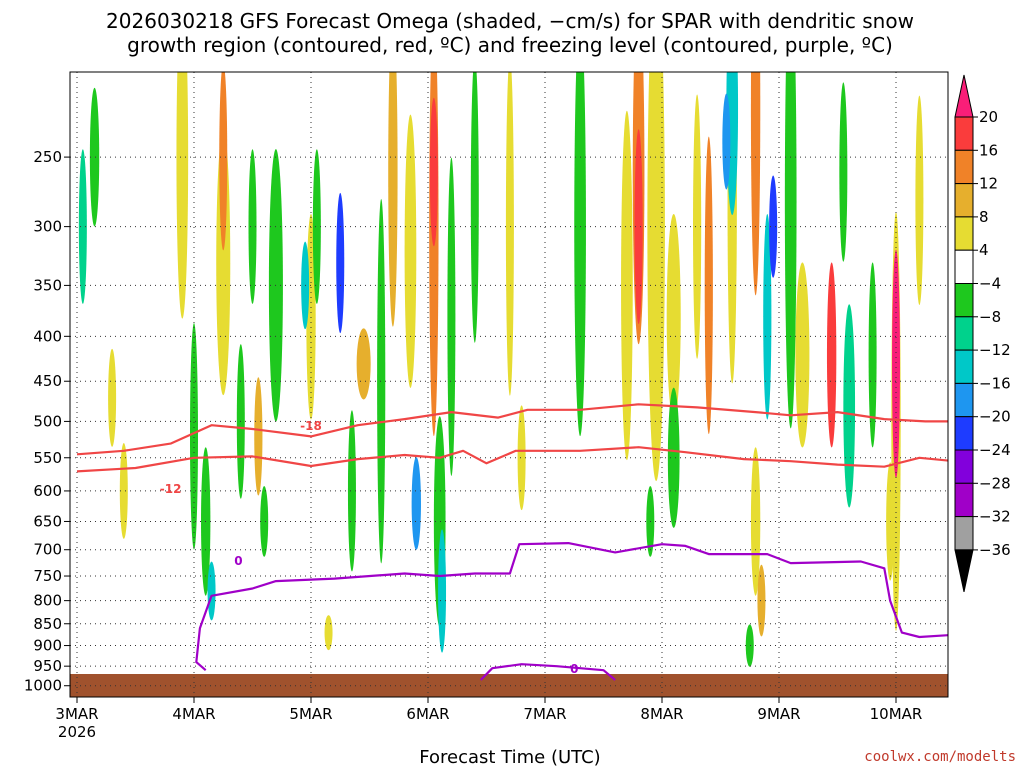 This screenshot has height=768, width=1024. I want to click on freezing-level-0-surface-pocket-line, so click(547, 672).